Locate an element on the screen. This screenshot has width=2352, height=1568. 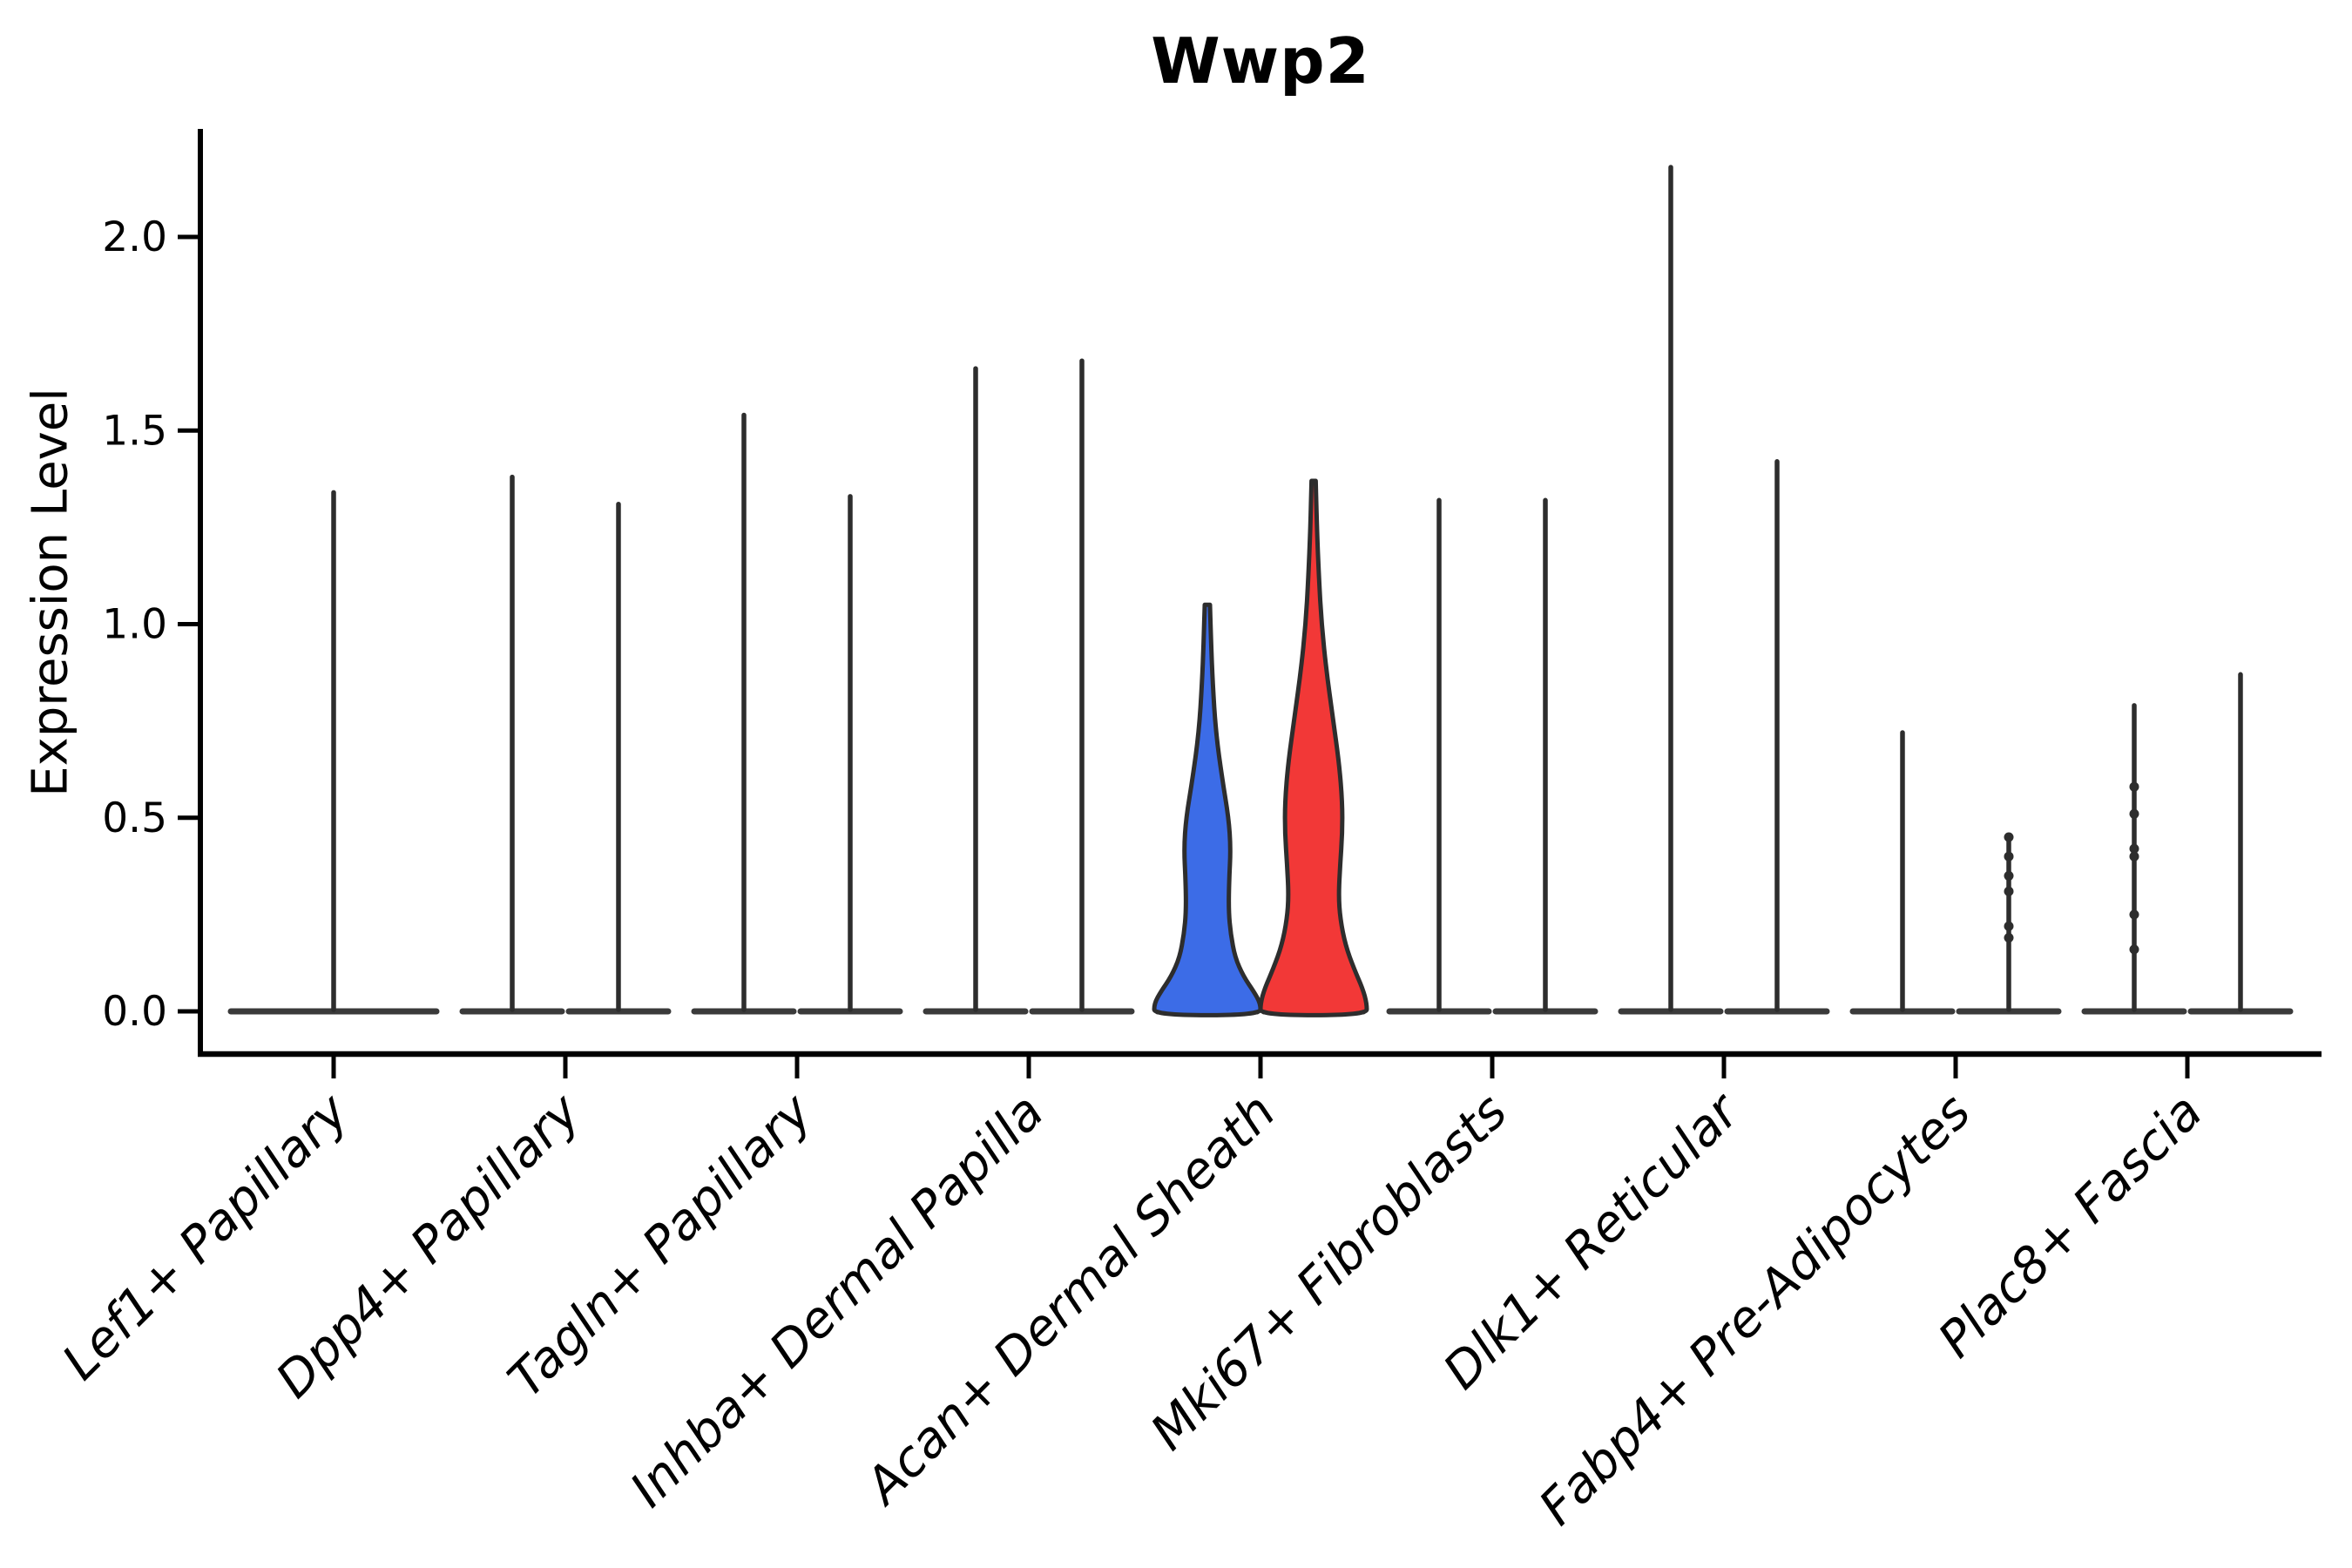
x-tick-label: Fabp4+ Pre-Adipocytes is located at coordinates (1755, 1310).